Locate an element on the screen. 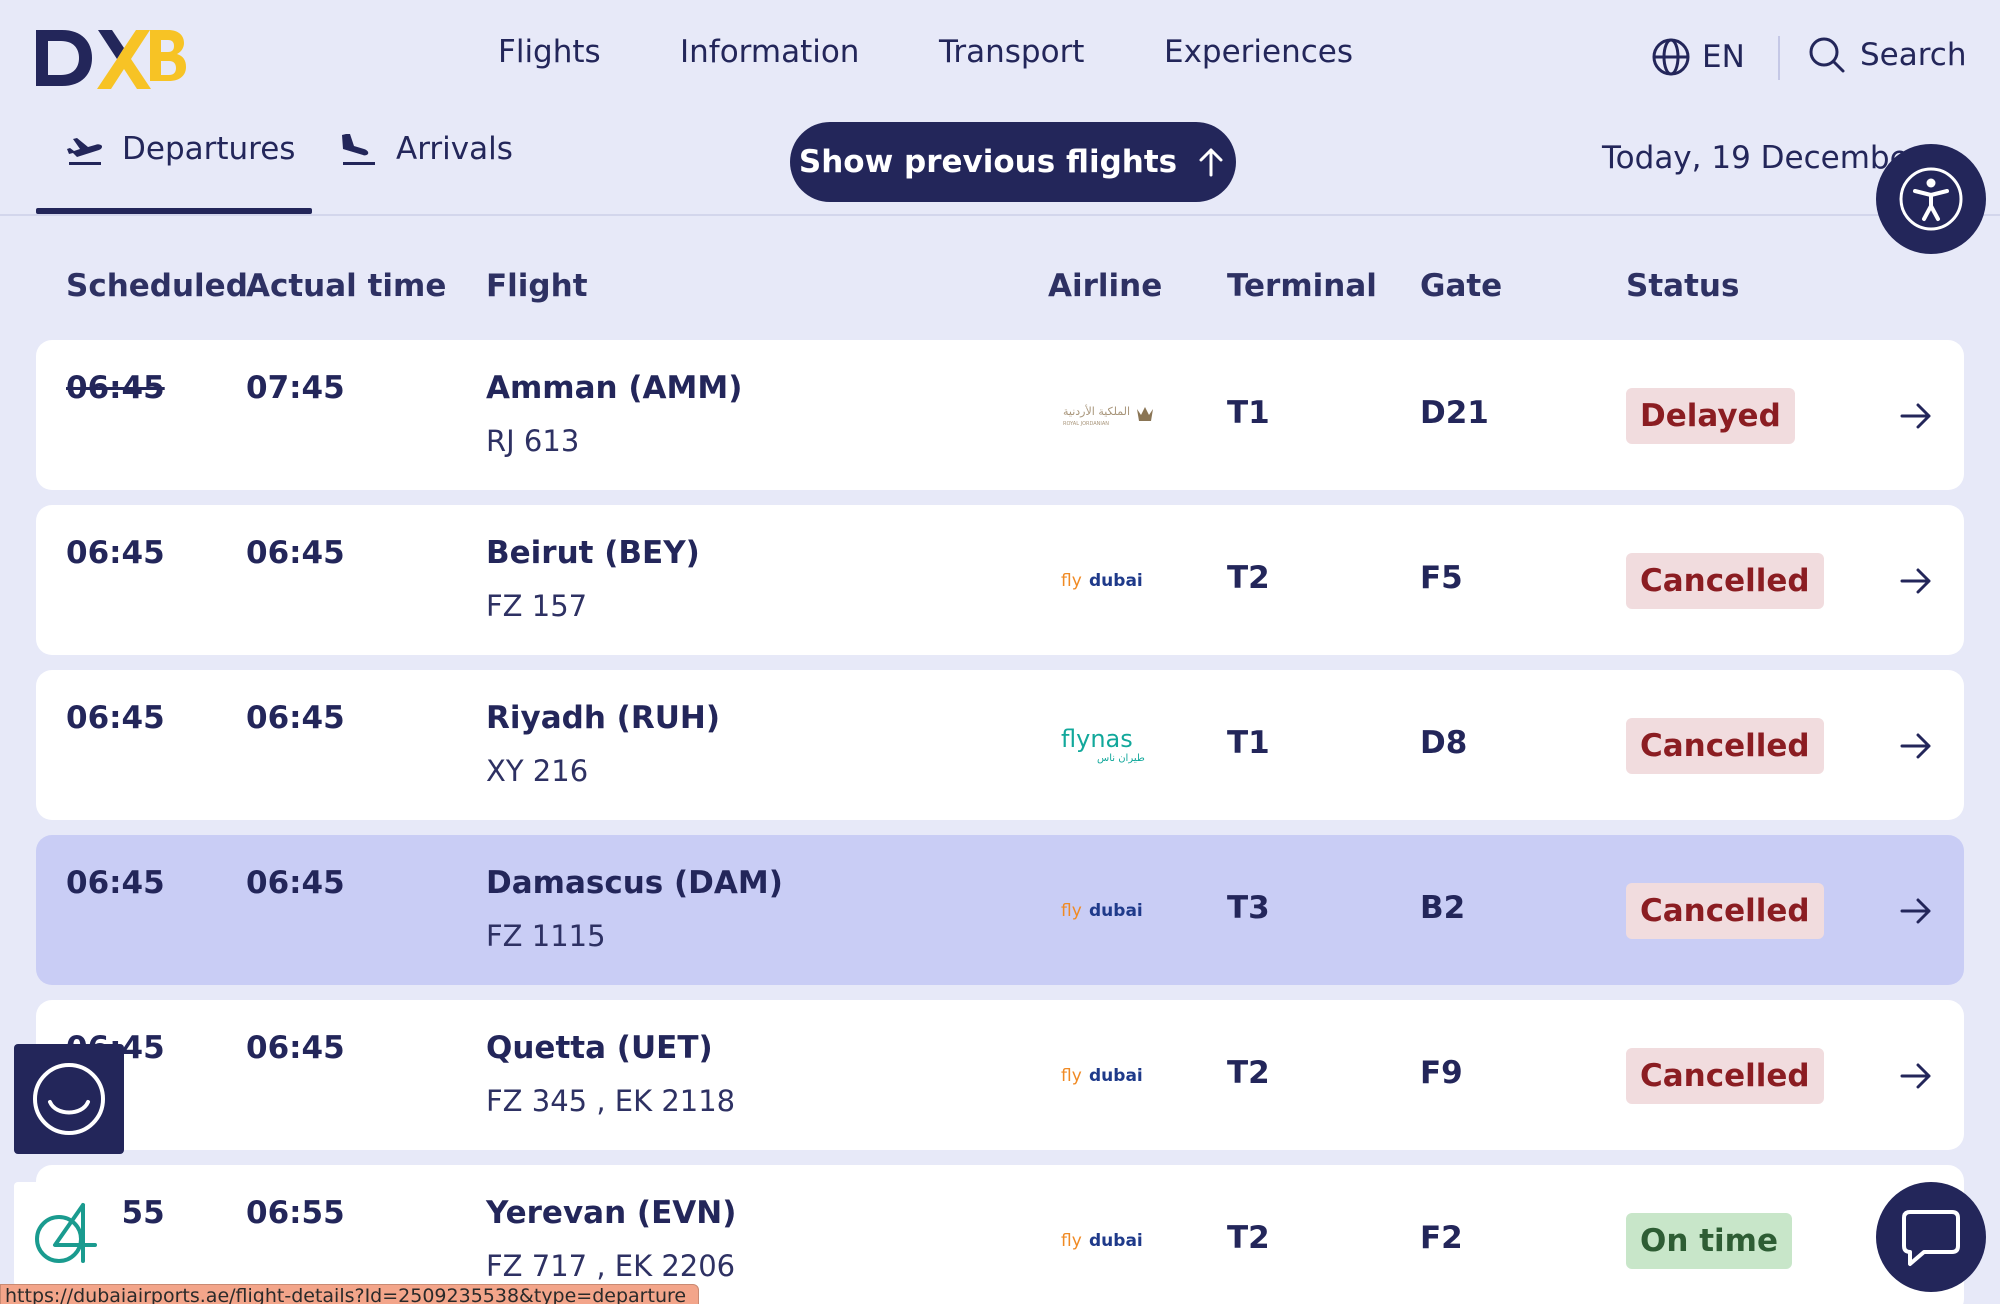 The width and height of the screenshot is (2000, 1304). status-badge: On time is located at coordinates (1709, 1241).